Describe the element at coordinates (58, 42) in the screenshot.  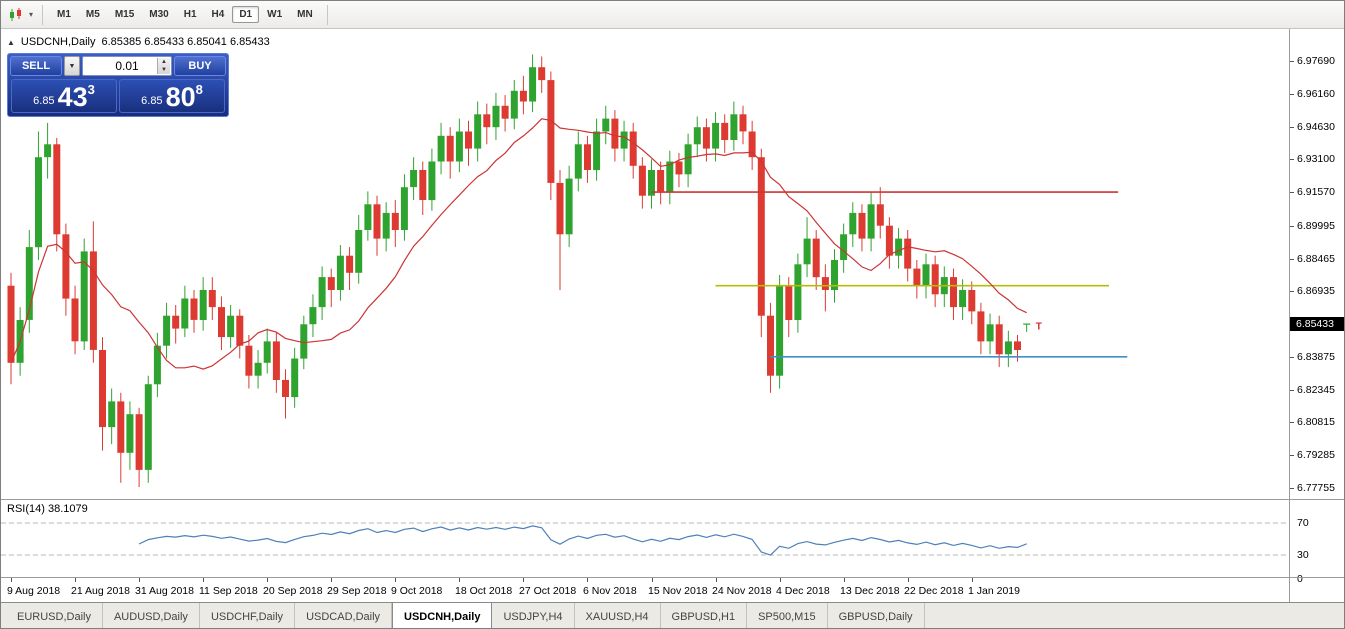
I see `chart-symbol-label: USDCNH,Daily` at that location.